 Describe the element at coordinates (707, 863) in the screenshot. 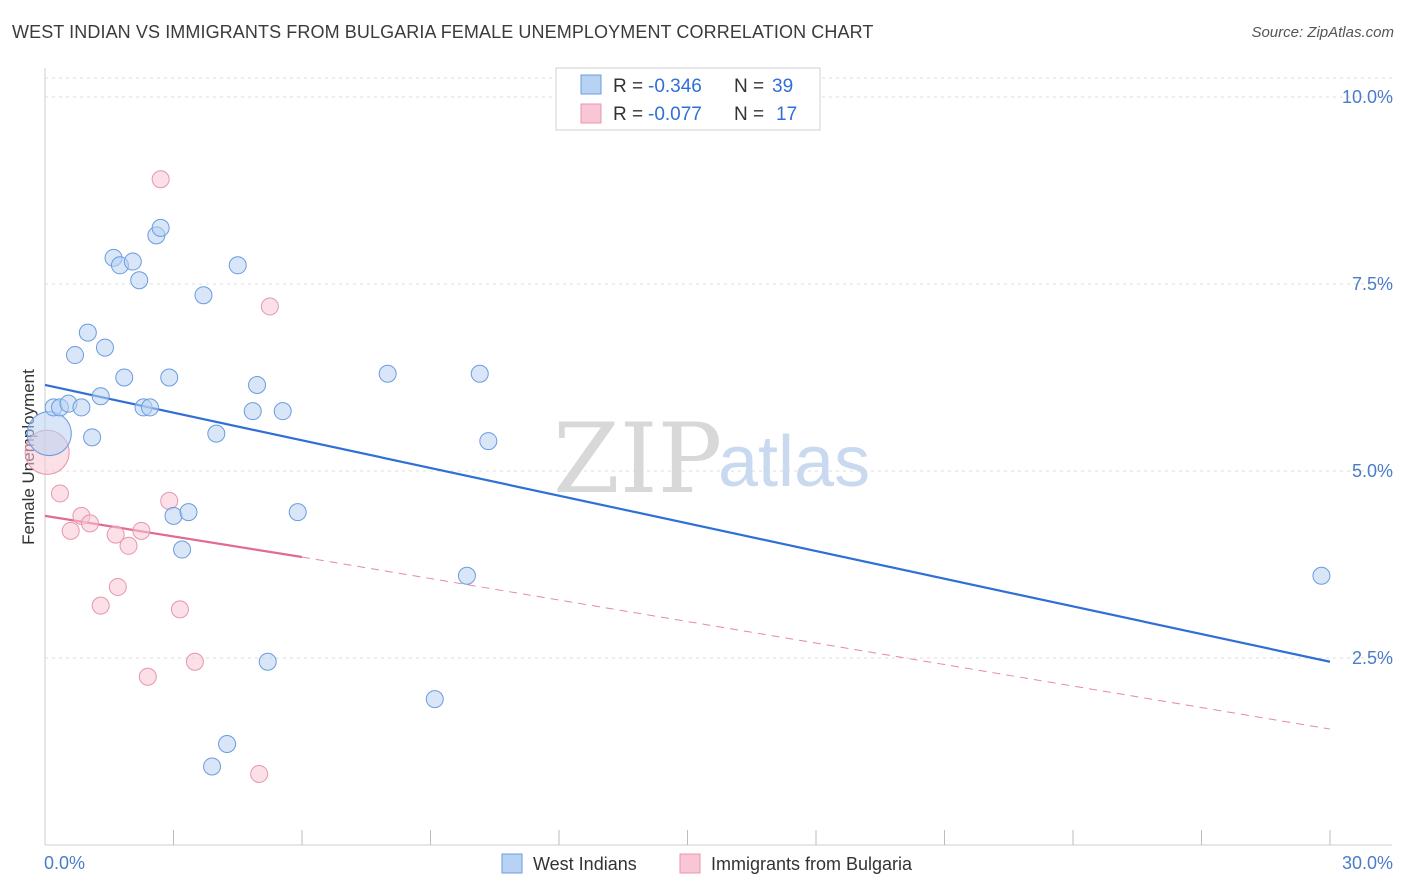

I see `series-legend: West Indians Immigrants from Bulgaria` at that location.